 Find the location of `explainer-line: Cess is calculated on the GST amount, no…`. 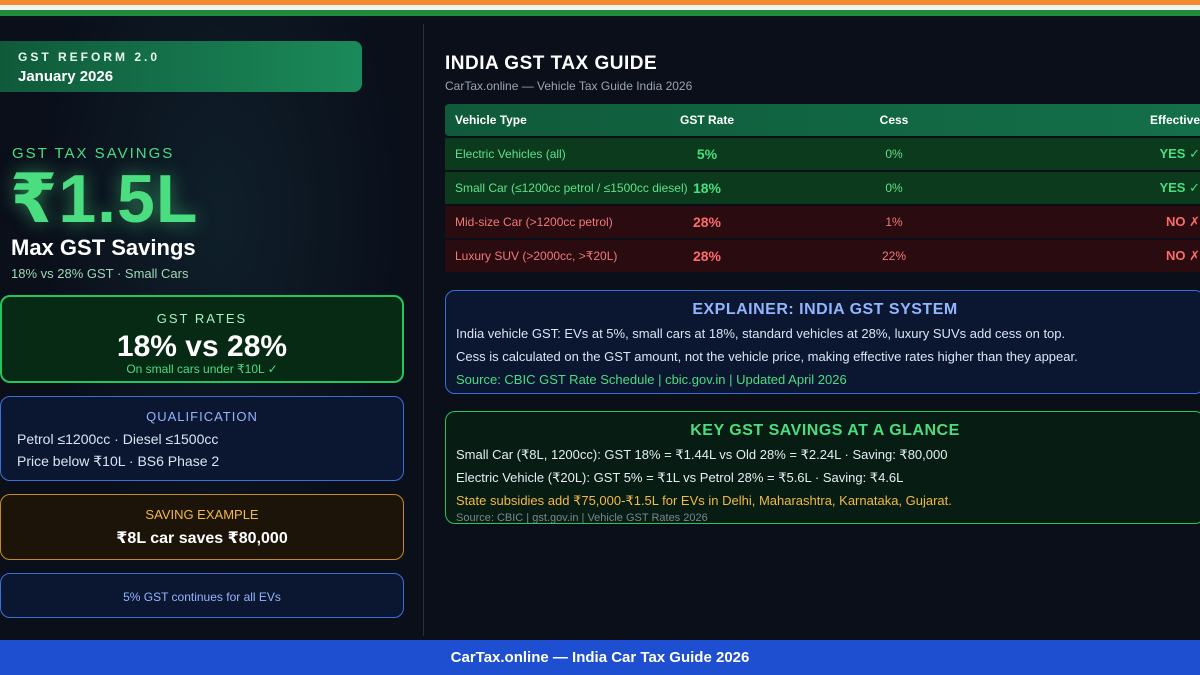

explainer-line: Cess is calculated on the GST amount, no… is located at coordinates (767, 356).